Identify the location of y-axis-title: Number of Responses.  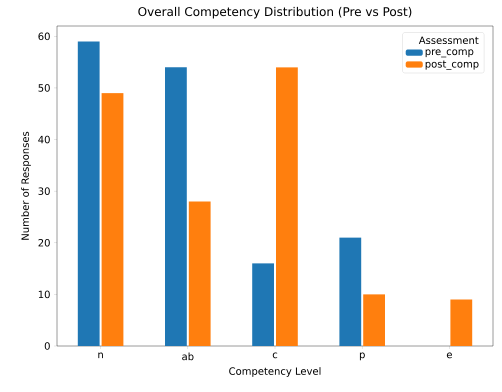
(26, 186).